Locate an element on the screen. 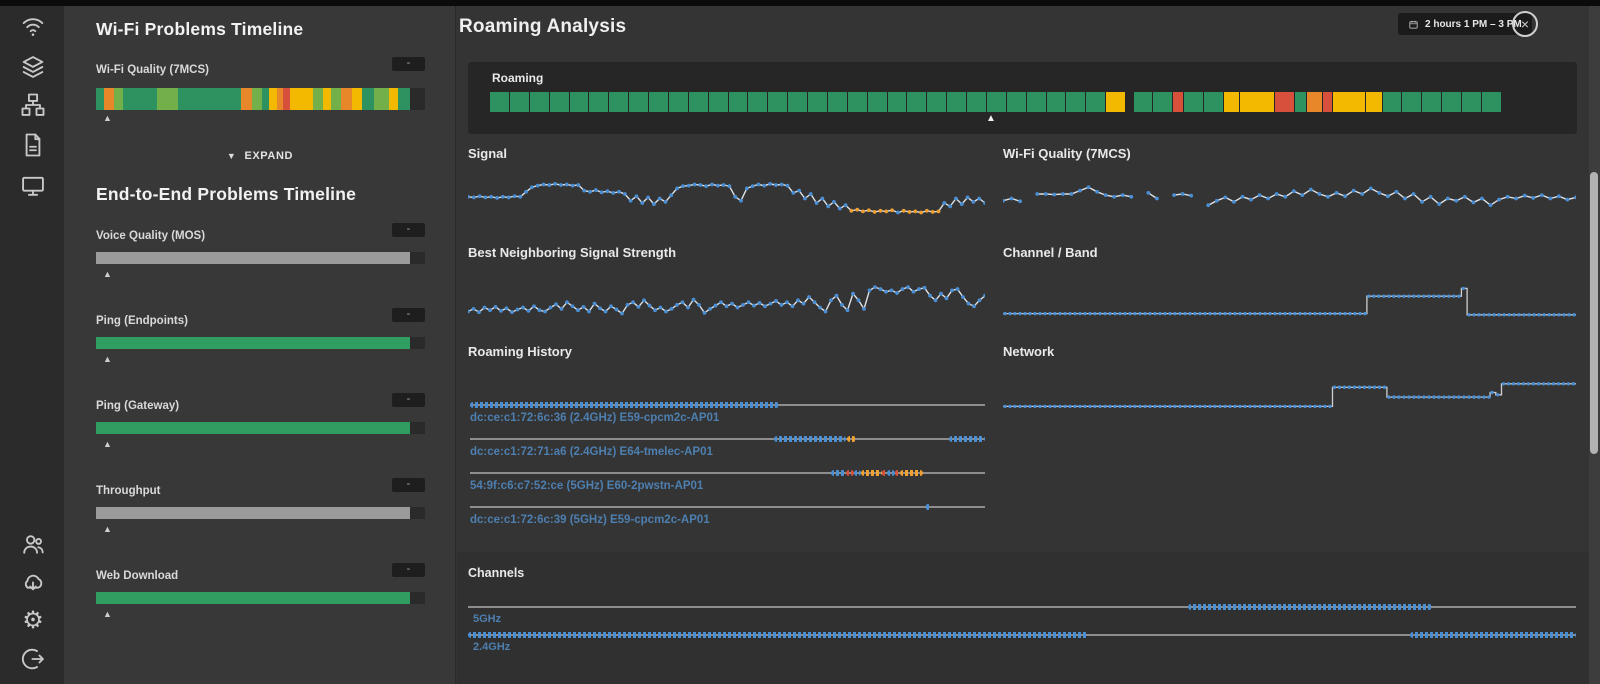  metric-label: Voice Quality (MOS) is located at coordinates (151, 236).